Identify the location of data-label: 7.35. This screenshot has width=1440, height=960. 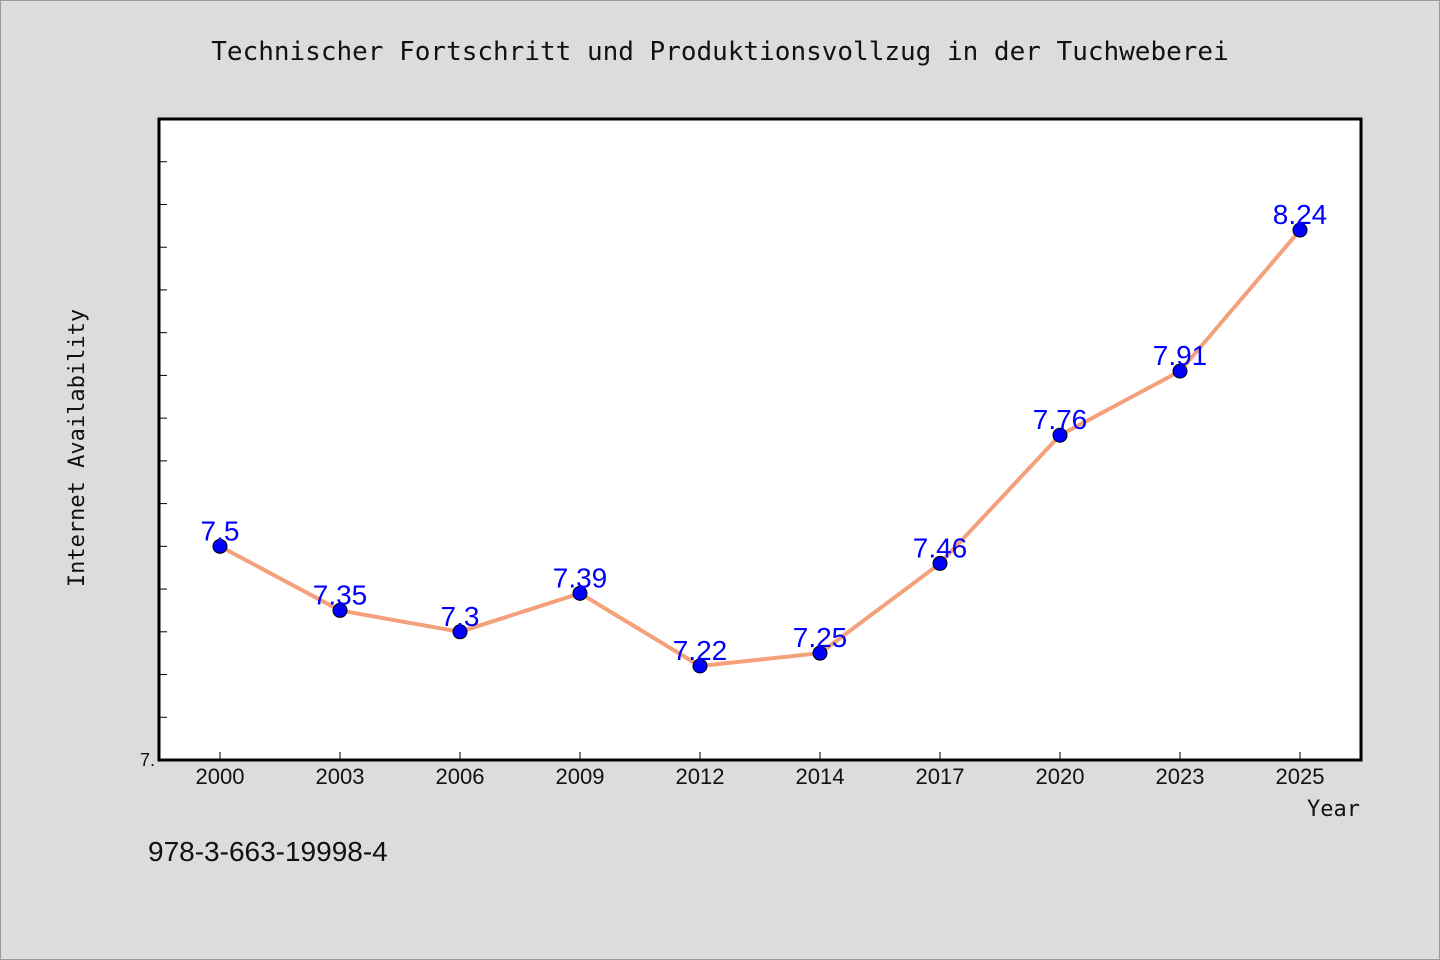
(340, 594).